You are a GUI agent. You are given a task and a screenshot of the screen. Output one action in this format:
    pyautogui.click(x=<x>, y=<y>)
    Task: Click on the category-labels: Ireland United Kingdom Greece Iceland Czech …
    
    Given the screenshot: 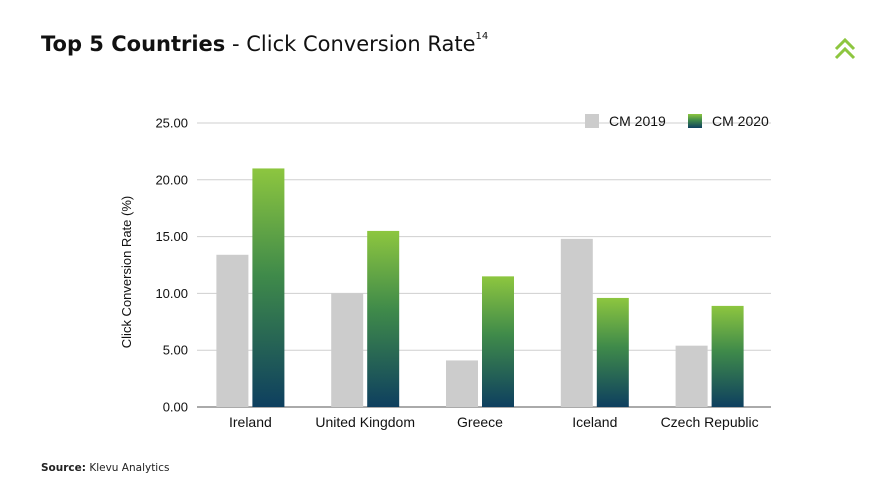 What is the action you would take?
    pyautogui.click(x=494, y=422)
    